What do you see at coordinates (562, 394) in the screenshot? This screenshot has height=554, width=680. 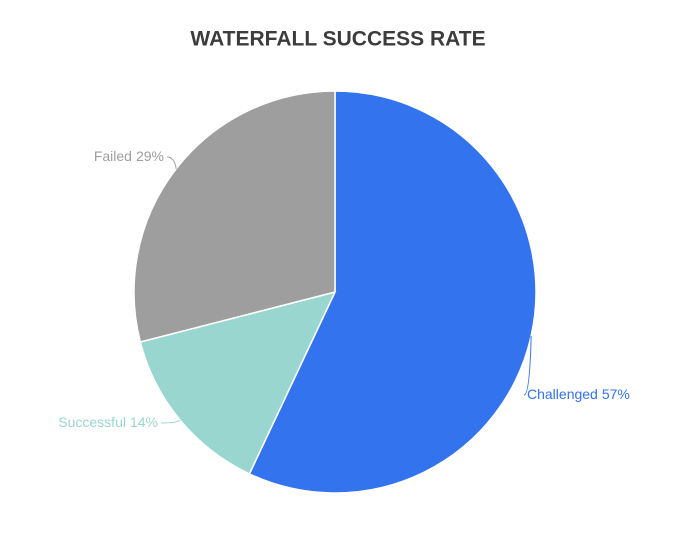 I see `category-label: Challenged` at bounding box center [562, 394].